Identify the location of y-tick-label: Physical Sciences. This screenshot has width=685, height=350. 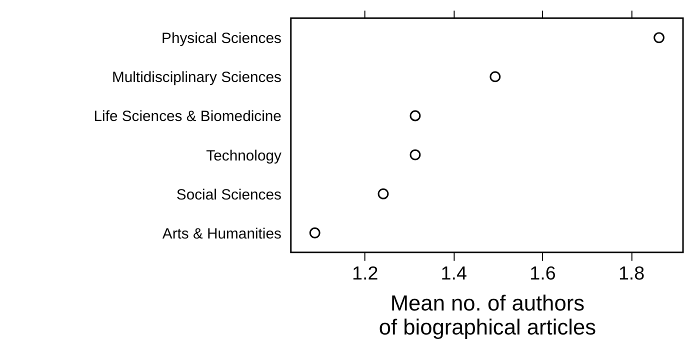
(222, 39).